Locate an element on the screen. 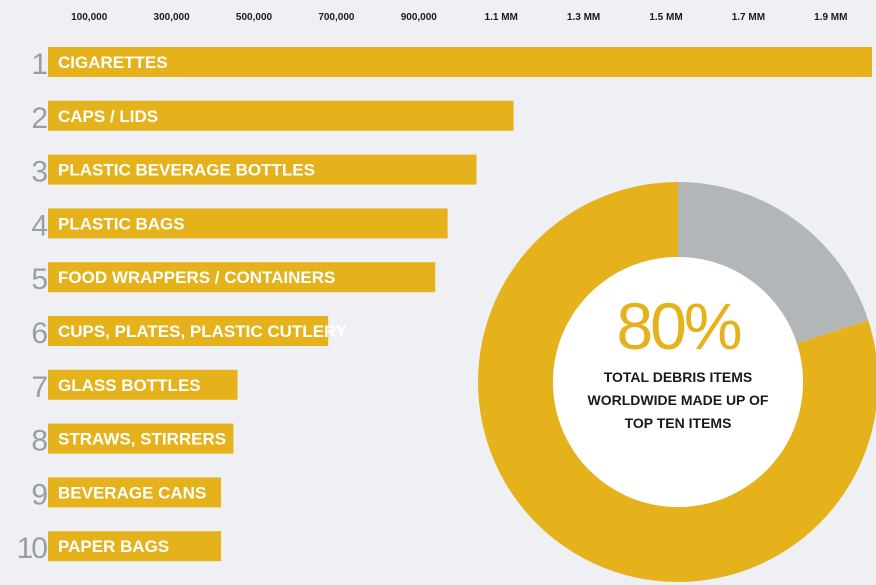 This screenshot has height=585, width=876. rank-number: 4 is located at coordinates (39, 225).